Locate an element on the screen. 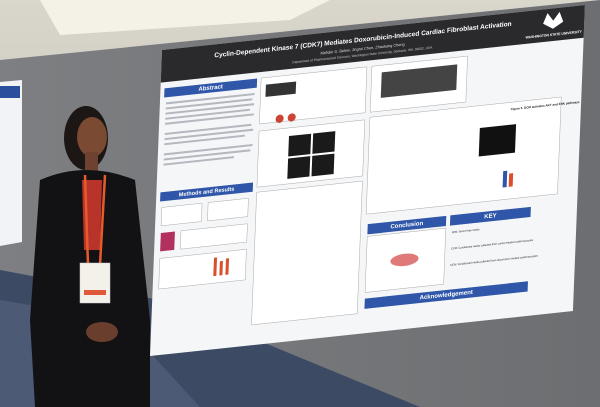  side-poster is located at coordinates (11, 163).